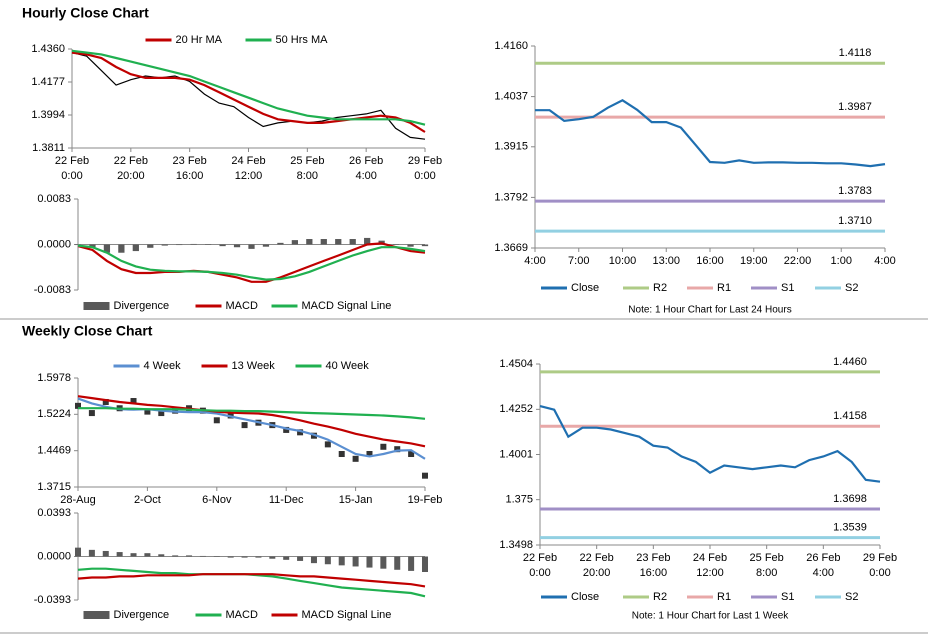 The image size is (928, 638). I want to click on y-tick-label: 1.4504, so click(516, 364).